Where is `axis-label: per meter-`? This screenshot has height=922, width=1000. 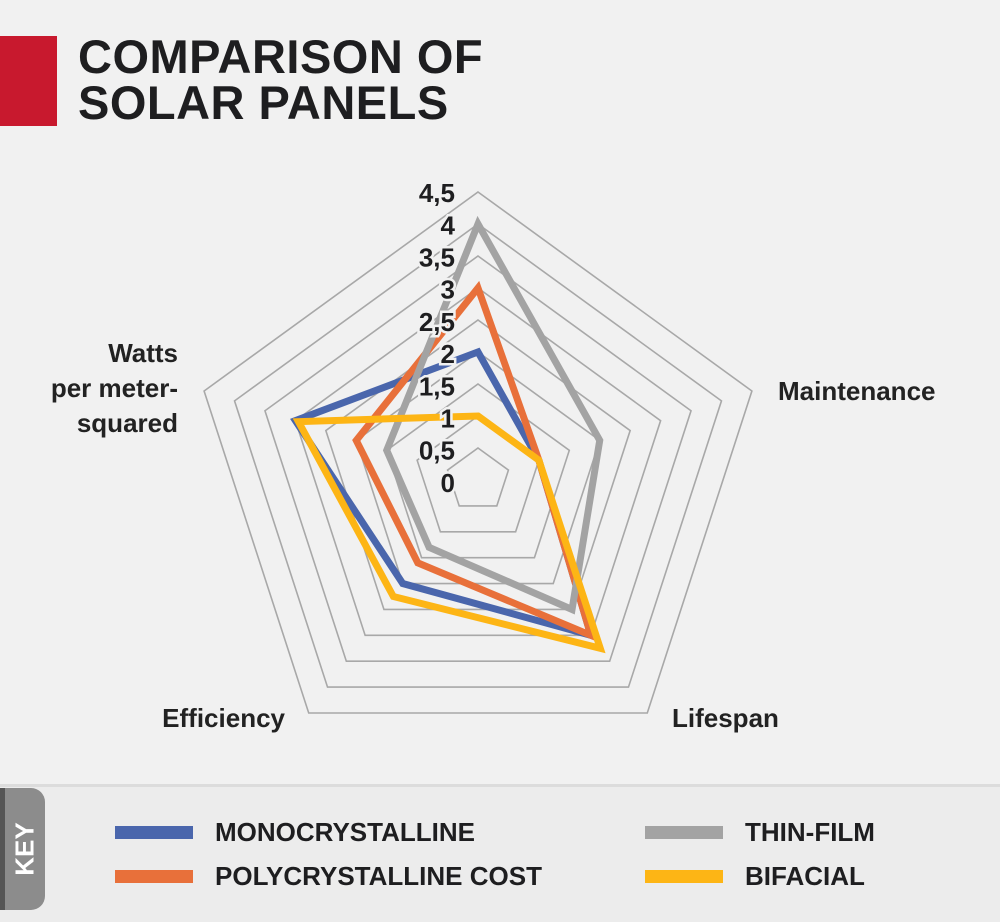 axis-label: per meter- is located at coordinates (114, 388).